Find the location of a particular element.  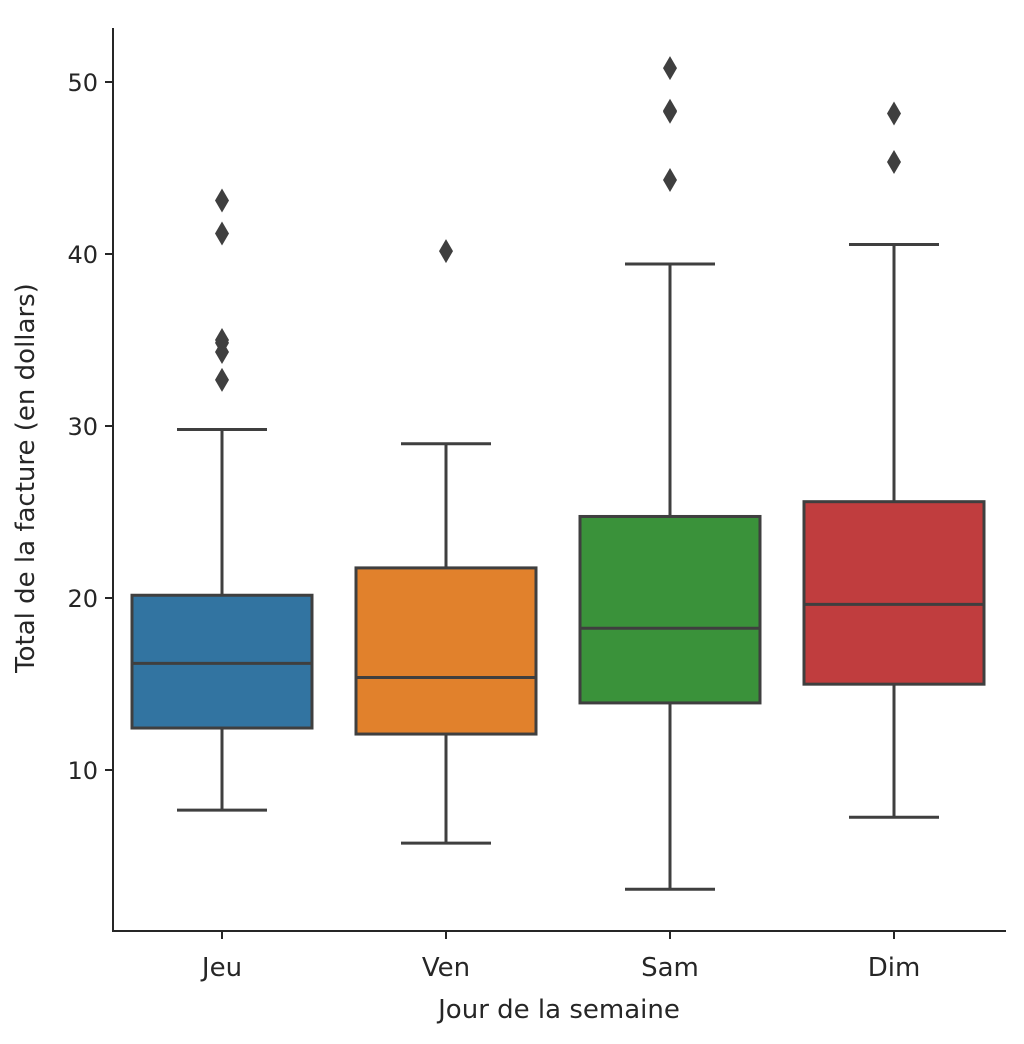

y-axis-label: Total de la facture (en dollars) is located at coordinates (26, 478).